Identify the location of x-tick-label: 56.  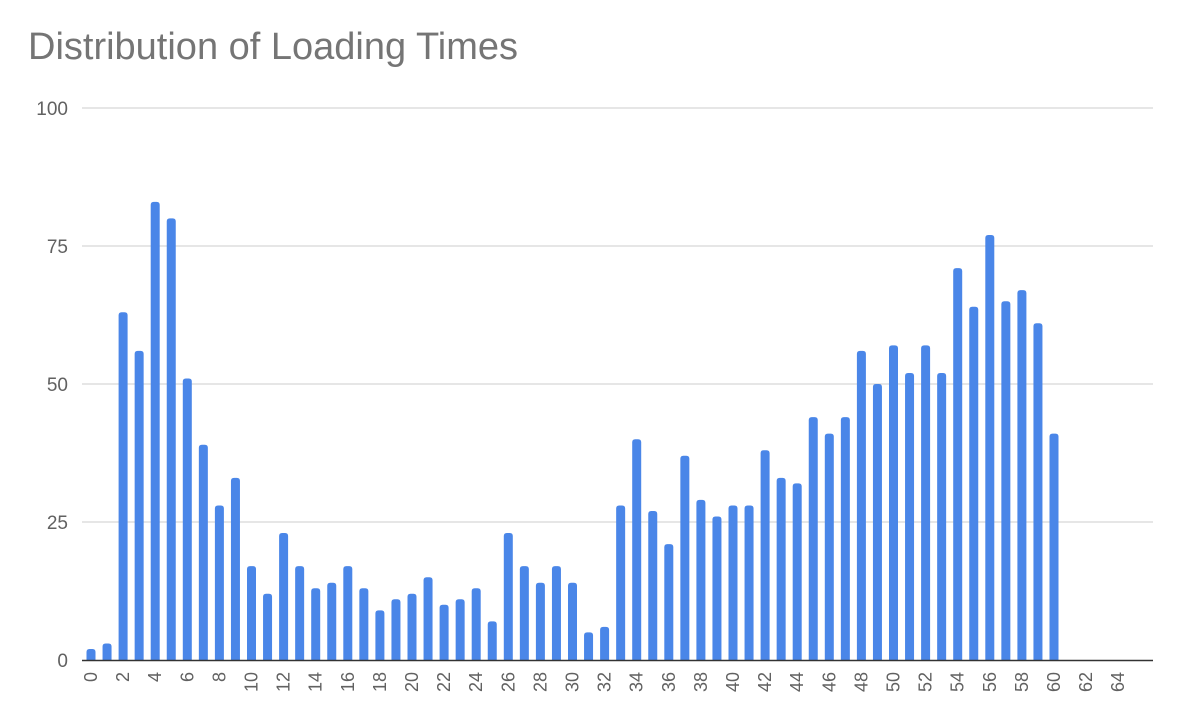
(990, 682).